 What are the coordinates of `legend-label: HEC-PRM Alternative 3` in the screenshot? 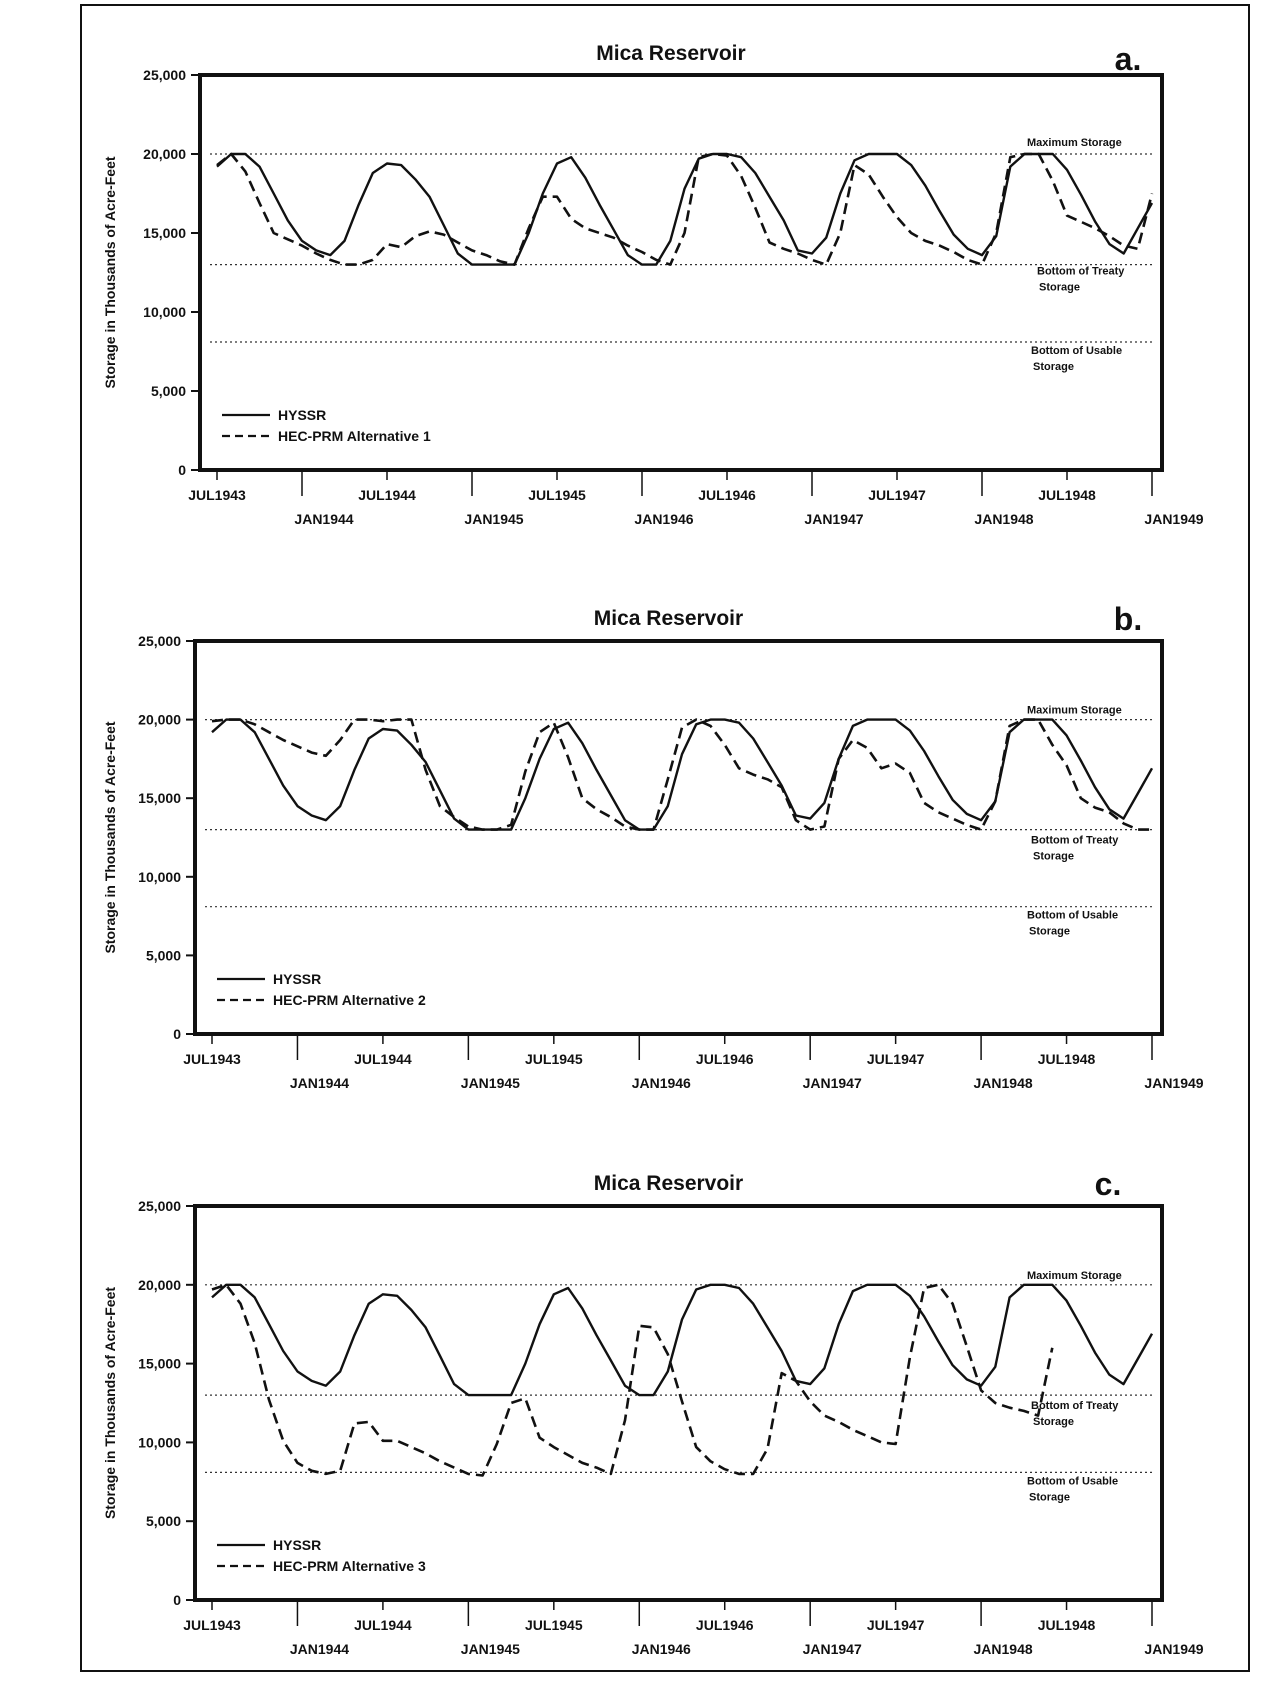 It's located at (349, 1566).